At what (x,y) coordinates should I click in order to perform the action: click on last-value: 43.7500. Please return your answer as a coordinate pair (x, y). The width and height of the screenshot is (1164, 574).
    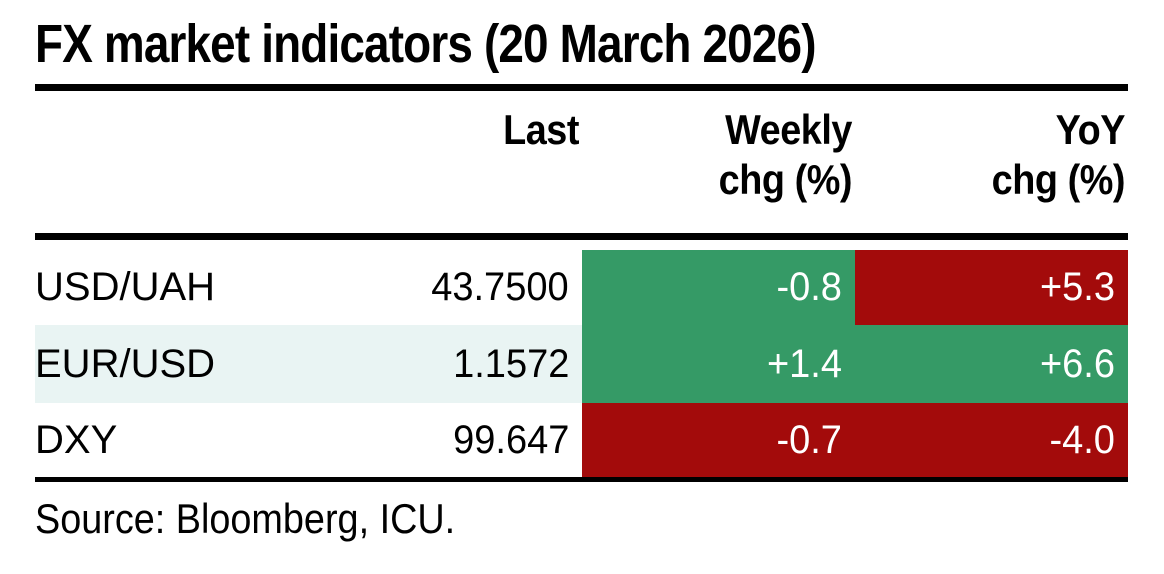
    Looking at the image, I should click on (500, 287).